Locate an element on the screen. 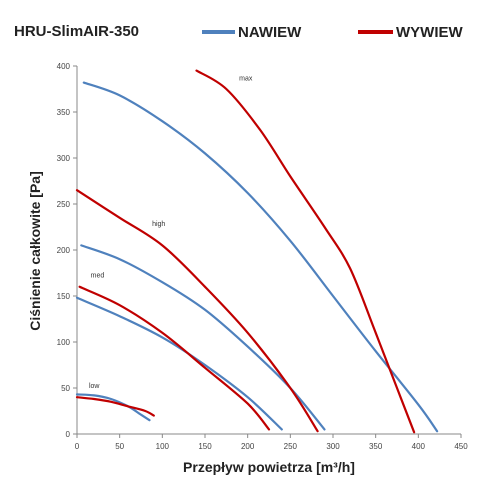 This screenshot has width=493, height=494. x-axis-title: Przepływ powietrza [m³/h] is located at coordinates (269, 467).